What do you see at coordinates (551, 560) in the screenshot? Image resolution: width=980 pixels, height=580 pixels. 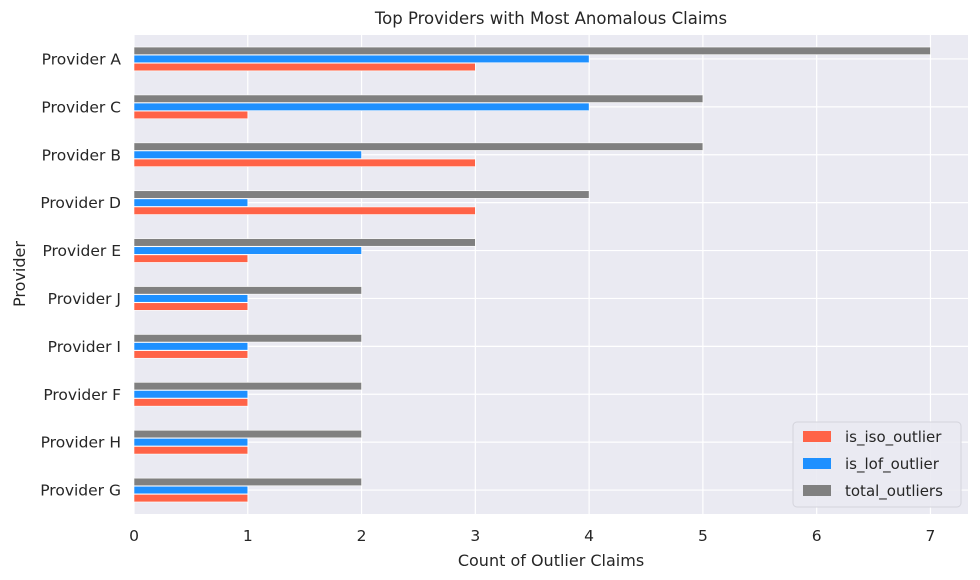 I see `x-axis-label: Count of Outlier Claims` at bounding box center [551, 560].